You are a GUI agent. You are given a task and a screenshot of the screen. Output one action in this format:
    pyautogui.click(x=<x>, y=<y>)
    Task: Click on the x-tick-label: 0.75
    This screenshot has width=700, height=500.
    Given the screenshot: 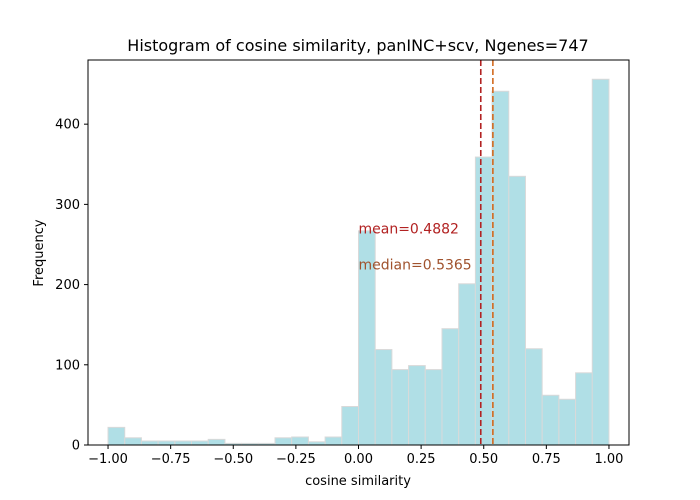 What is the action you would take?
    pyautogui.click(x=546, y=459)
    